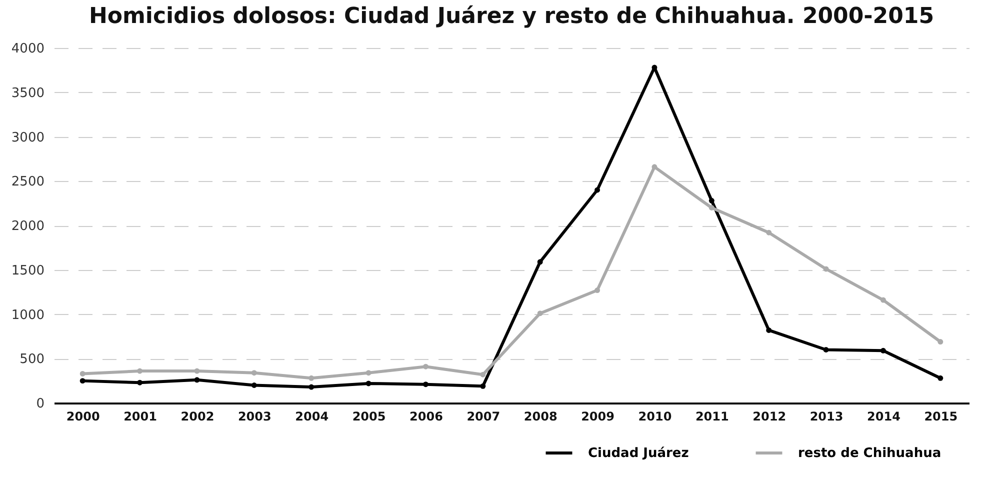  What do you see at coordinates (40, 404) in the screenshot?
I see `y-tick-label: 0` at bounding box center [40, 404].